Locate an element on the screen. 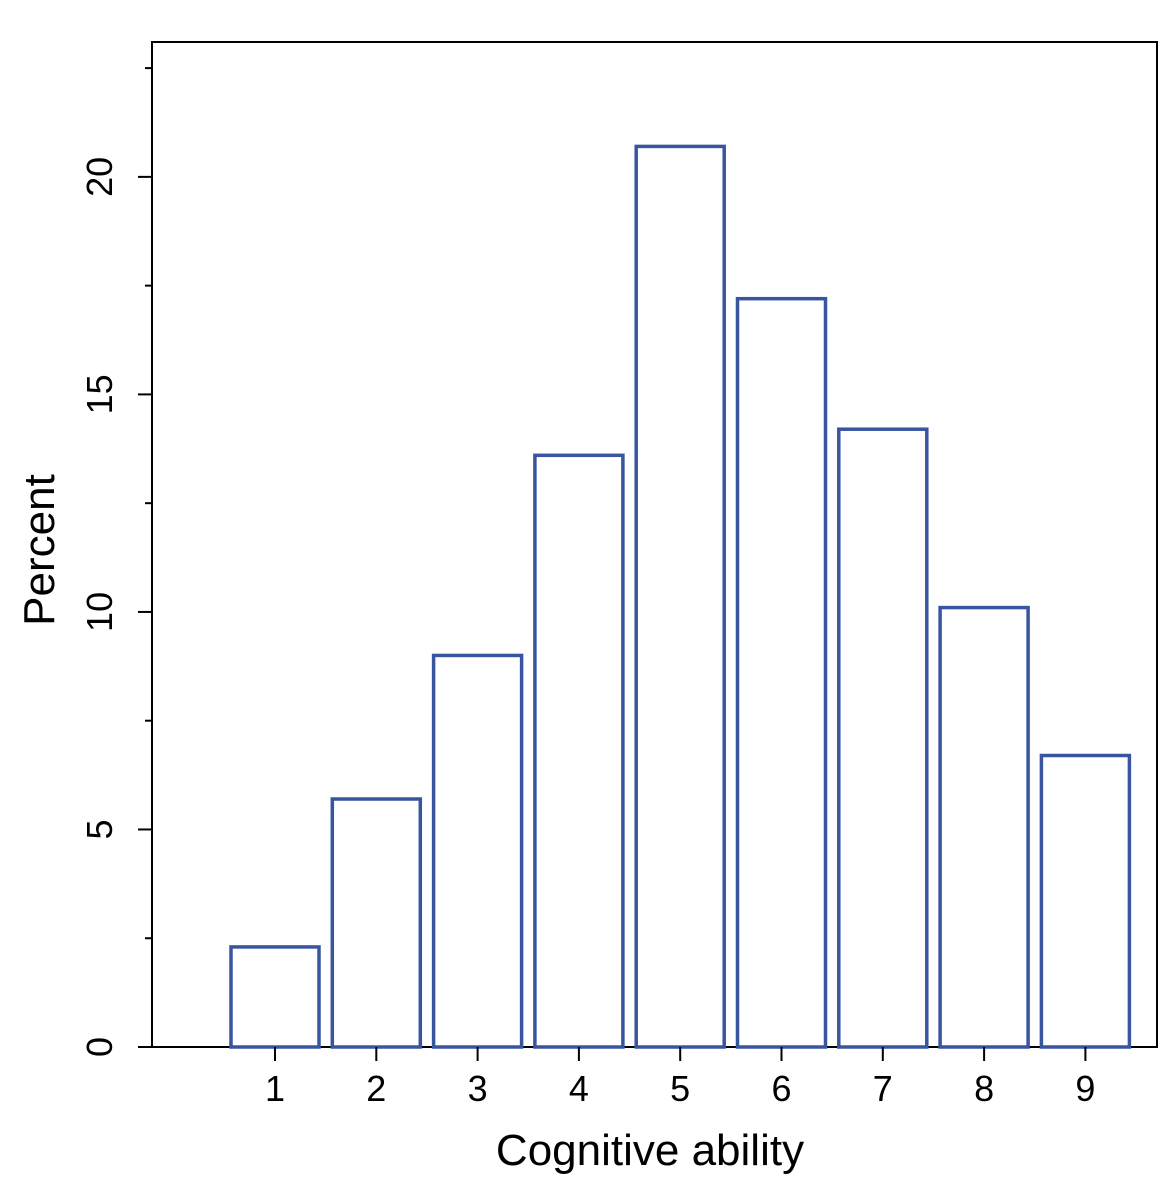  y-tick-label: 5 is located at coordinates (99, 829).